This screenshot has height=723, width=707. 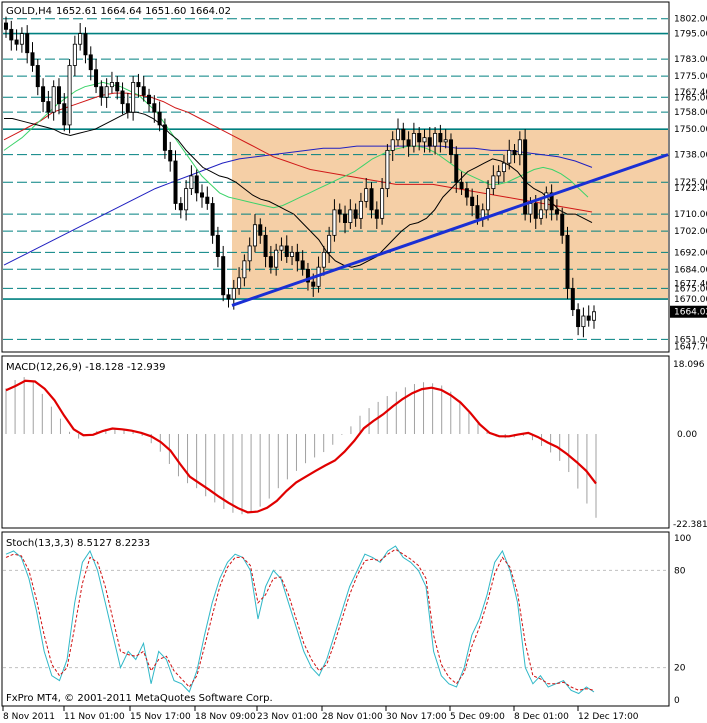 What do you see at coordinates (690, 189) in the screenshot?
I see `price-axis-label: 1722.40` at bounding box center [690, 189].